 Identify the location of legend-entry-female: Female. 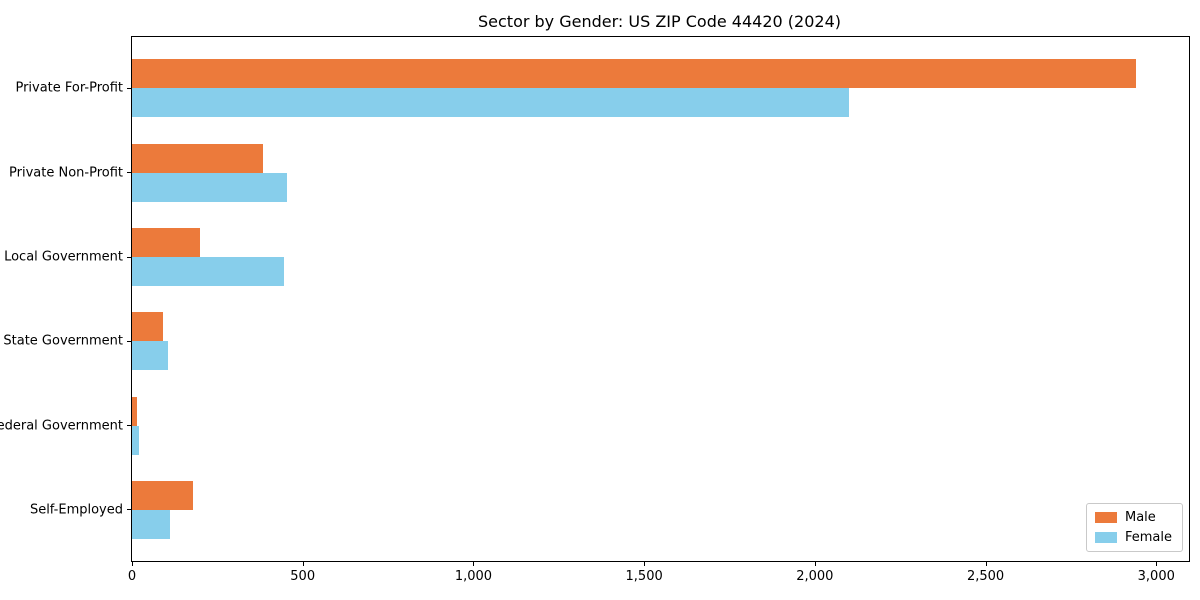
(1133, 537).